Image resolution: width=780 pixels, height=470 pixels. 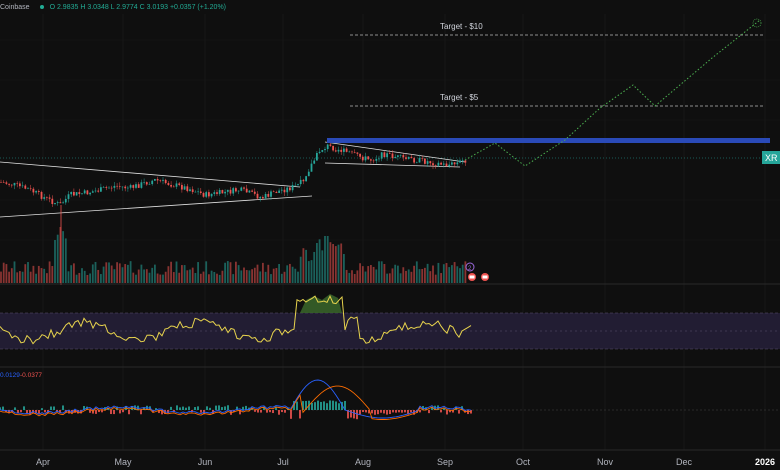 What do you see at coordinates (612, 93) in the screenshot?
I see `projection-path` at bounding box center [612, 93].